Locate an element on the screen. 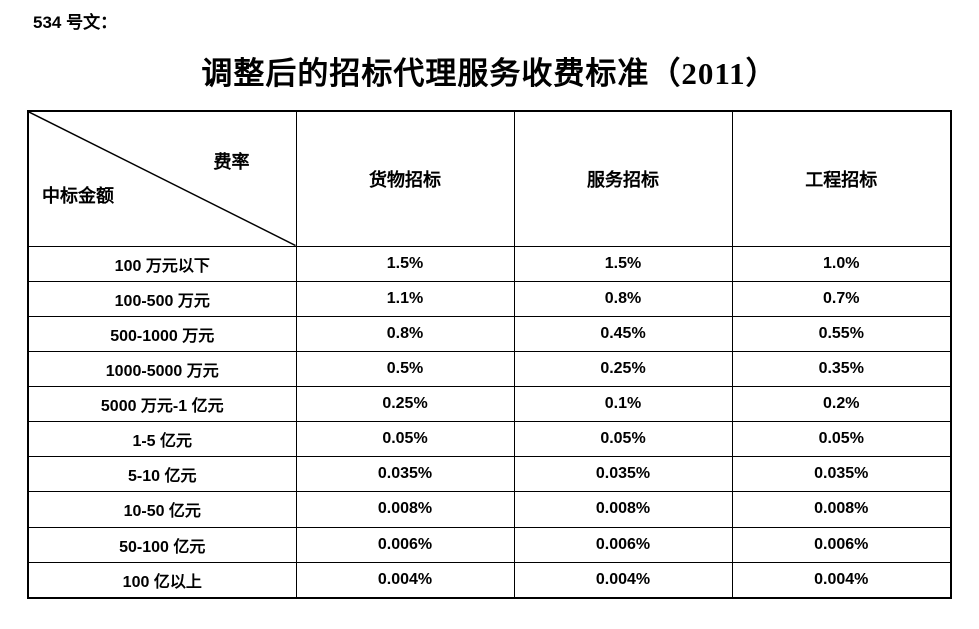 The width and height of the screenshot is (979, 629). table-row: 100 亿以上 0.004% 0.004% 0.004% is located at coordinates (489, 580).